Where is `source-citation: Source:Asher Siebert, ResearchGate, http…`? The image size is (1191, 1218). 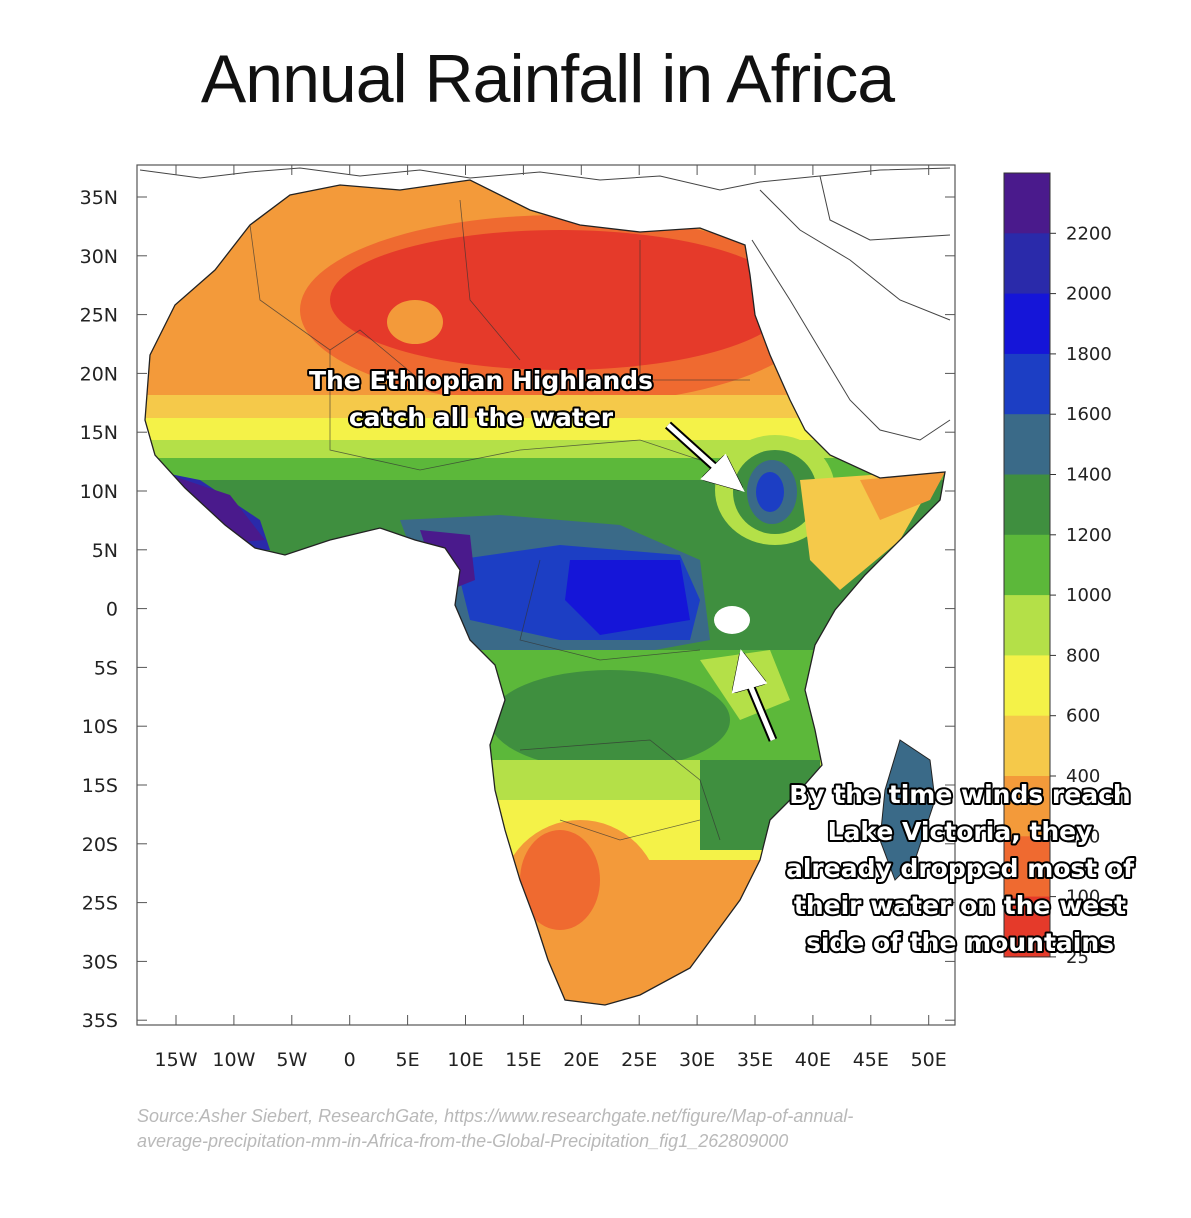 source-citation: Source:Asher Siebert, ResearchGate, http… is located at coordinates (577, 1129).